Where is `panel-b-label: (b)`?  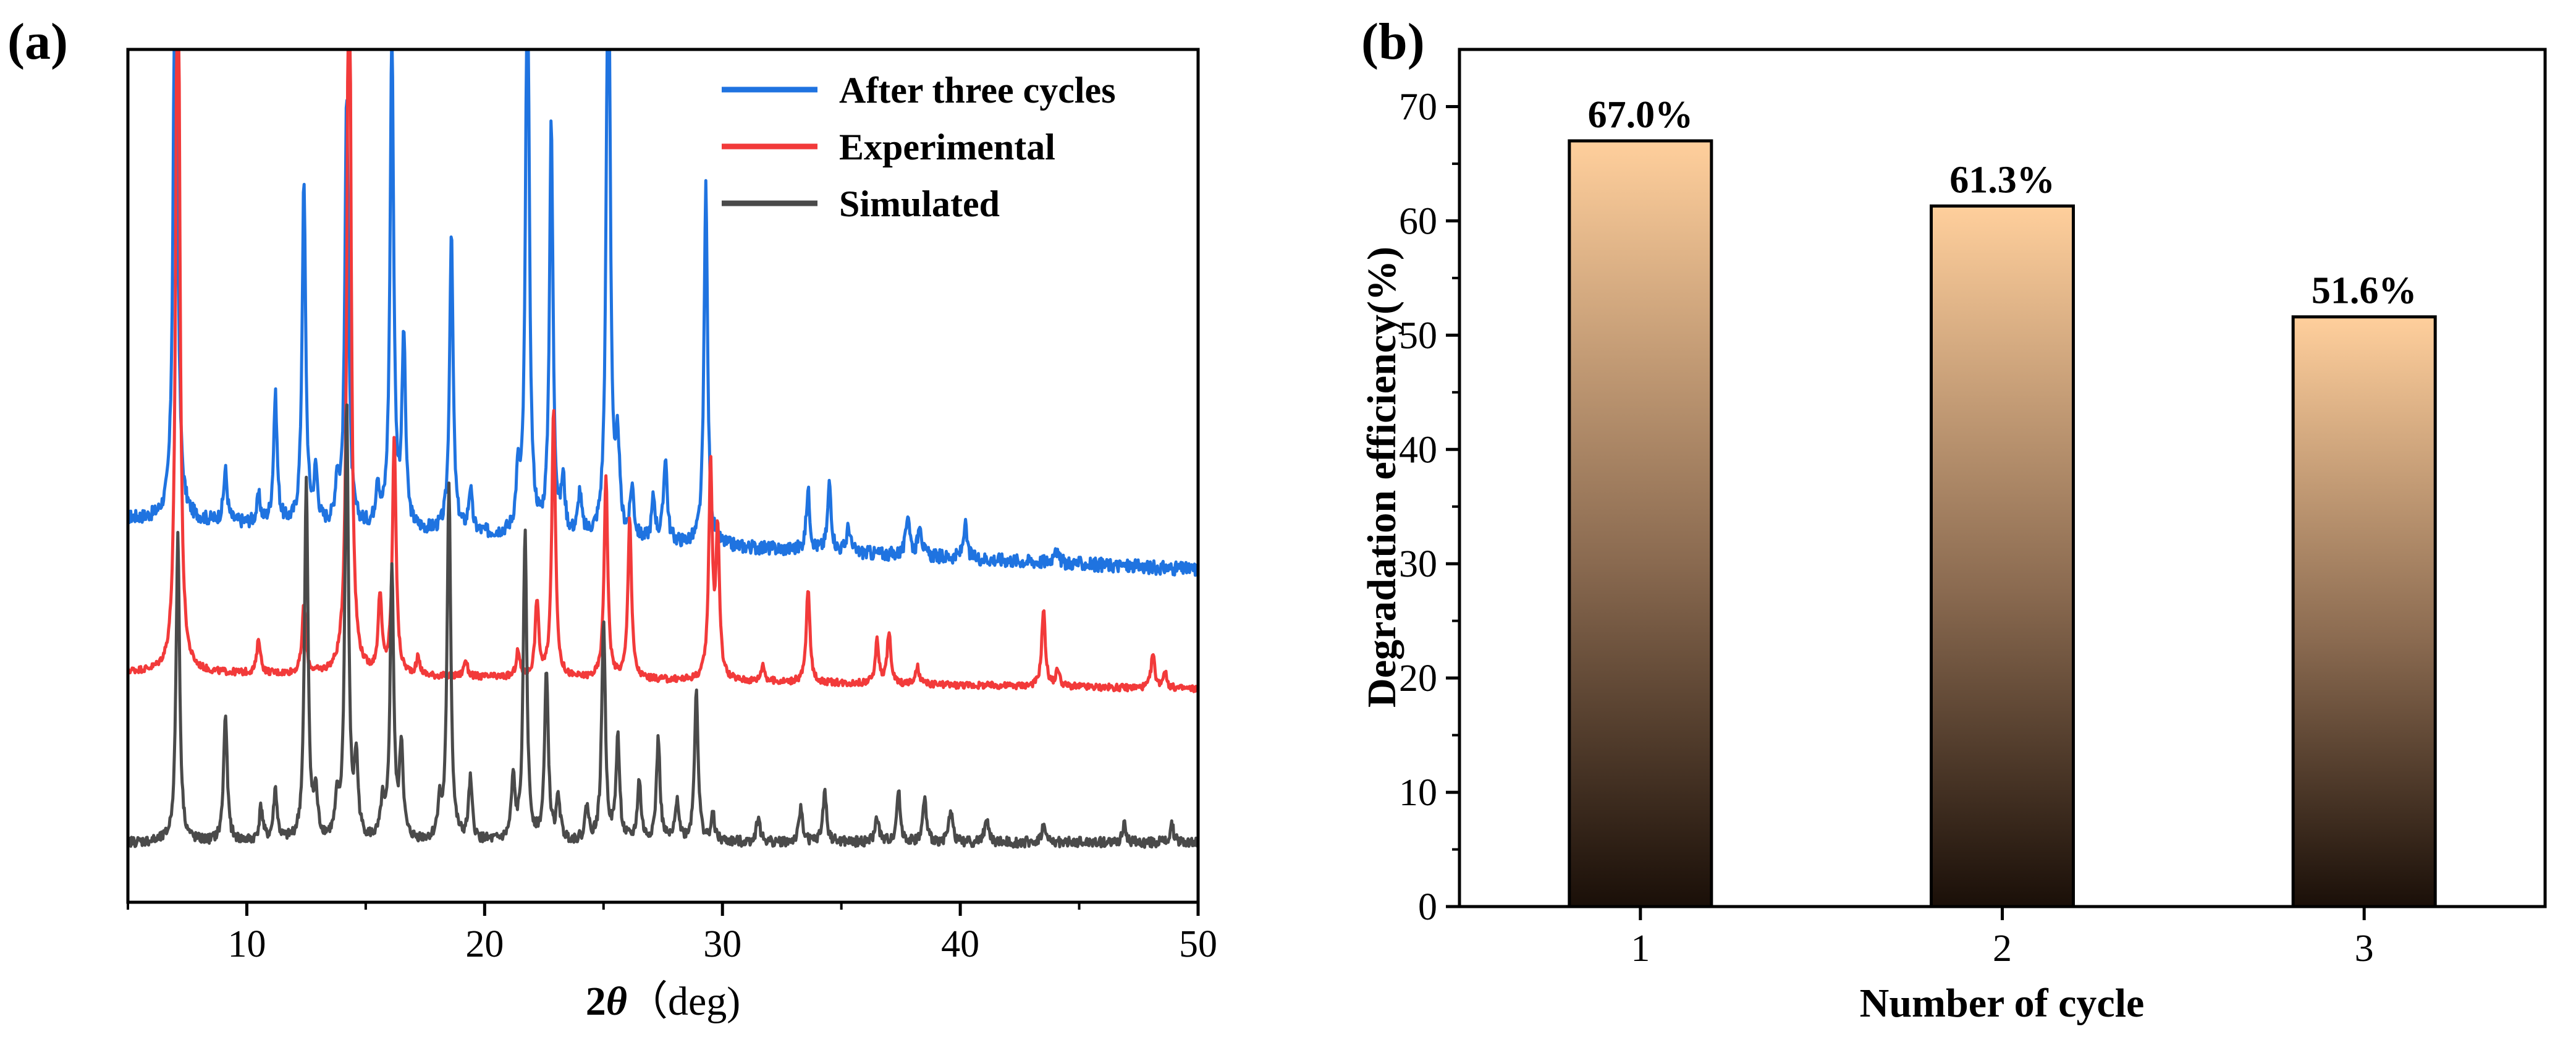 panel-b-label: (b) is located at coordinates (1393, 41).